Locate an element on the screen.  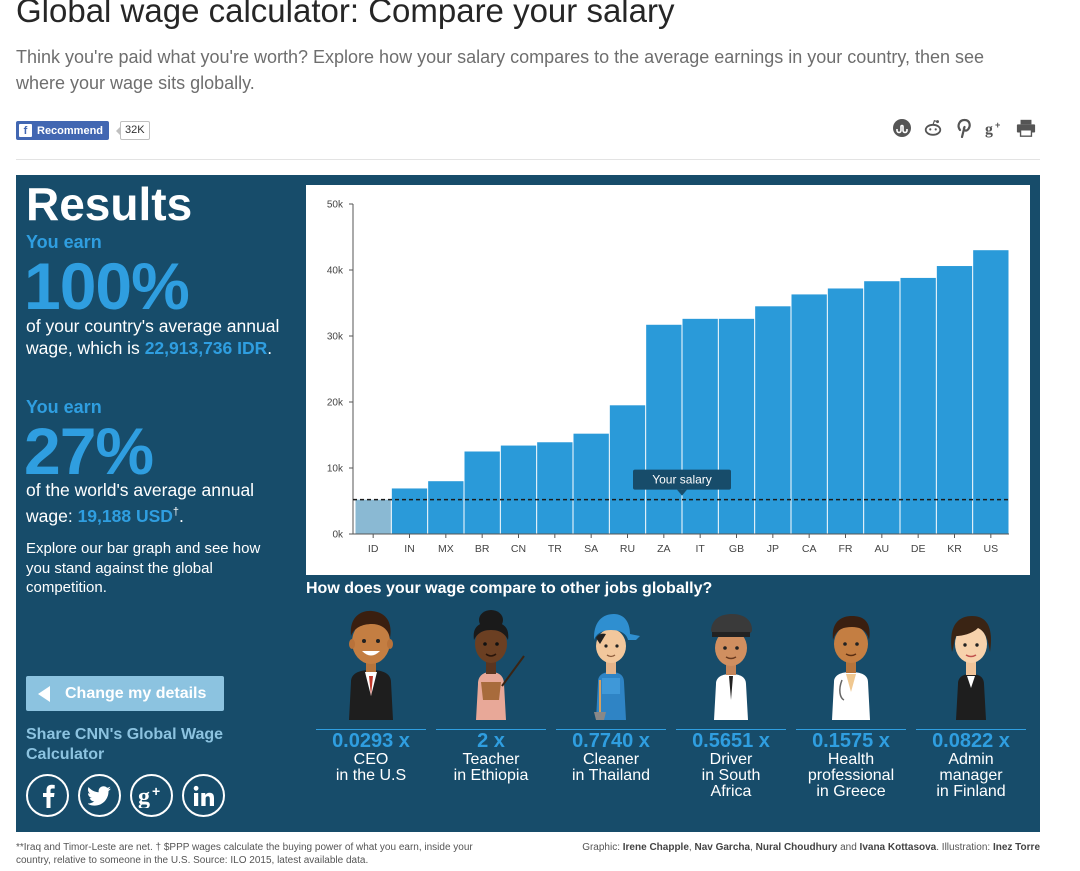
world-you-earn: You earn is located at coordinates (64, 407).